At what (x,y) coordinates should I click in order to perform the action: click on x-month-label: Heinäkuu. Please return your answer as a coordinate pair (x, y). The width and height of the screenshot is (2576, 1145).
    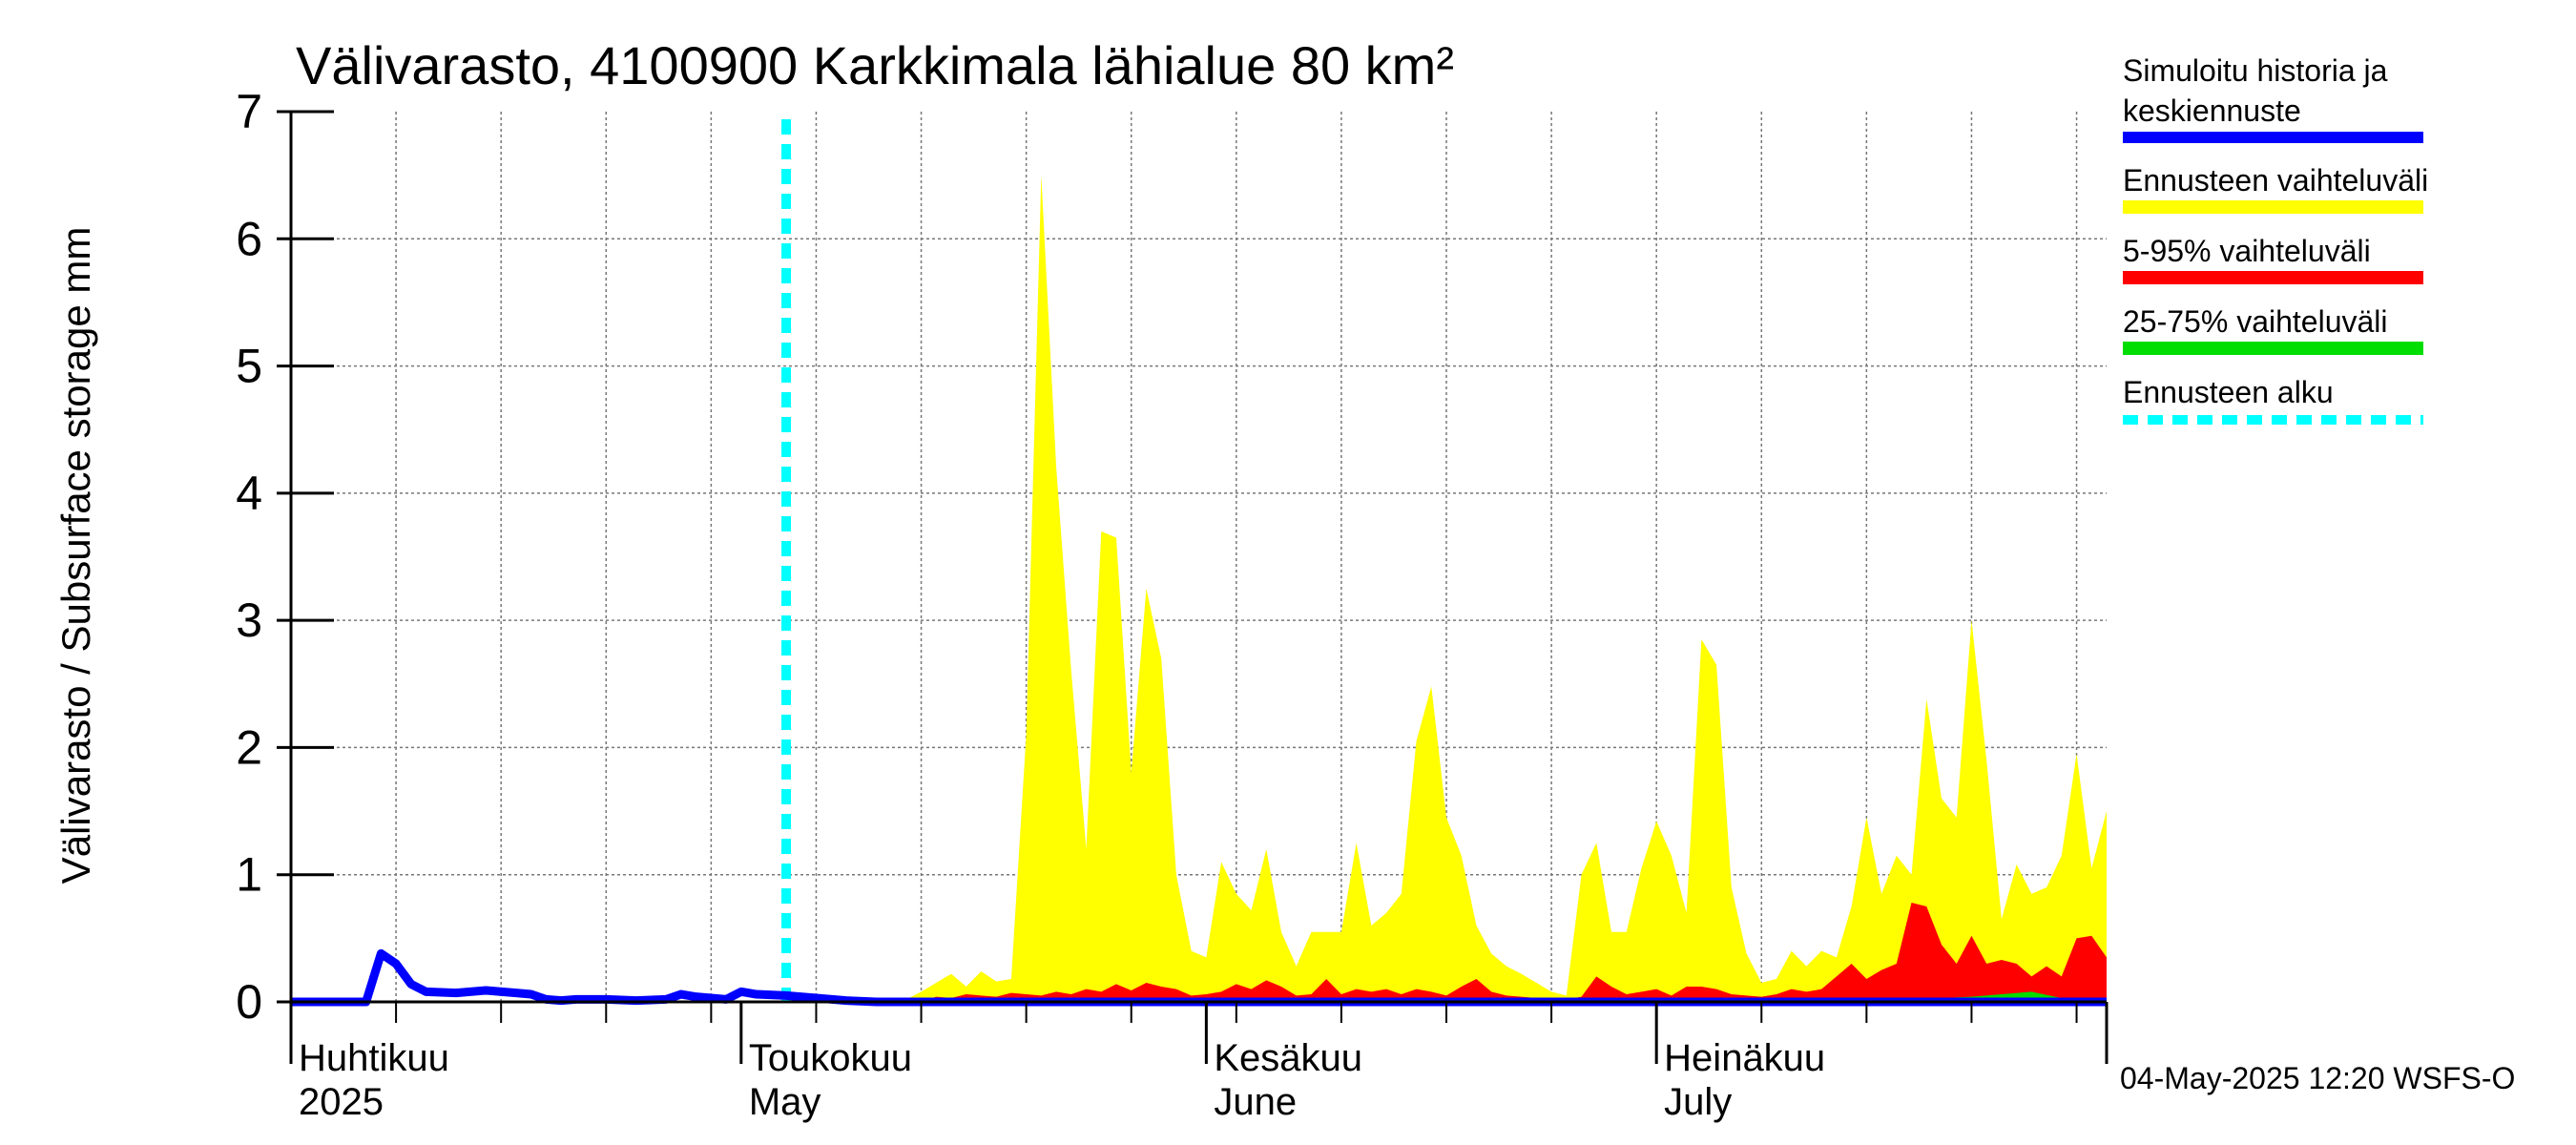
    Looking at the image, I should click on (1744, 1058).